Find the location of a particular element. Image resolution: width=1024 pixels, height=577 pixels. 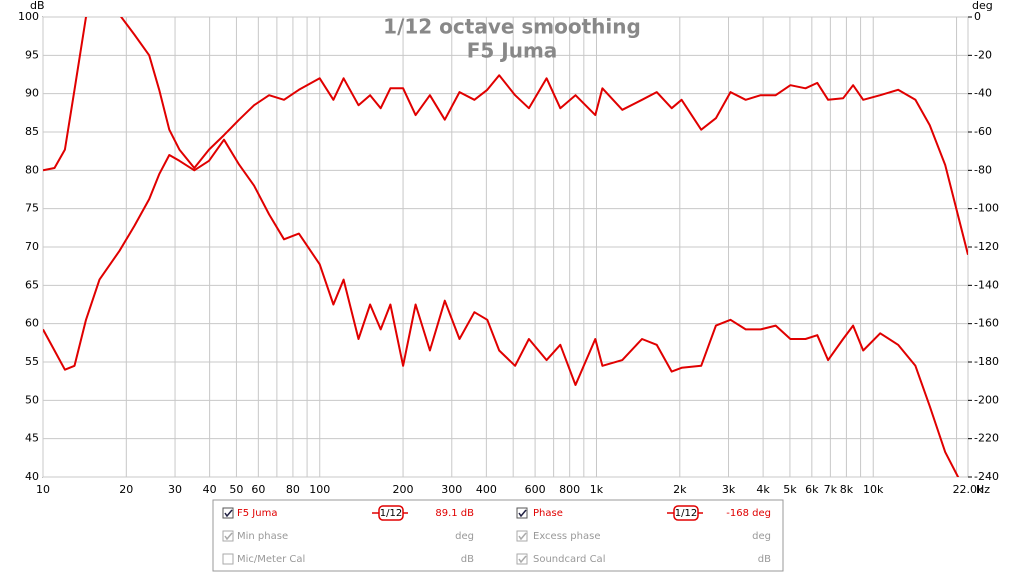

x-tick-label: 3k is located at coordinates (729, 489).